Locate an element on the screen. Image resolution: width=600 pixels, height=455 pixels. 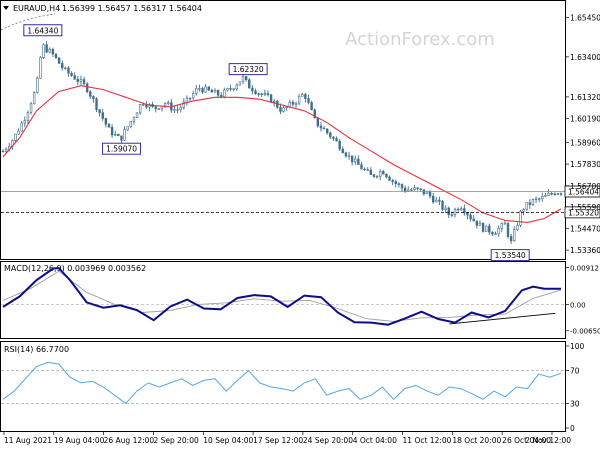
macd-tick-label: 0.00912 is located at coordinates (584, 269).